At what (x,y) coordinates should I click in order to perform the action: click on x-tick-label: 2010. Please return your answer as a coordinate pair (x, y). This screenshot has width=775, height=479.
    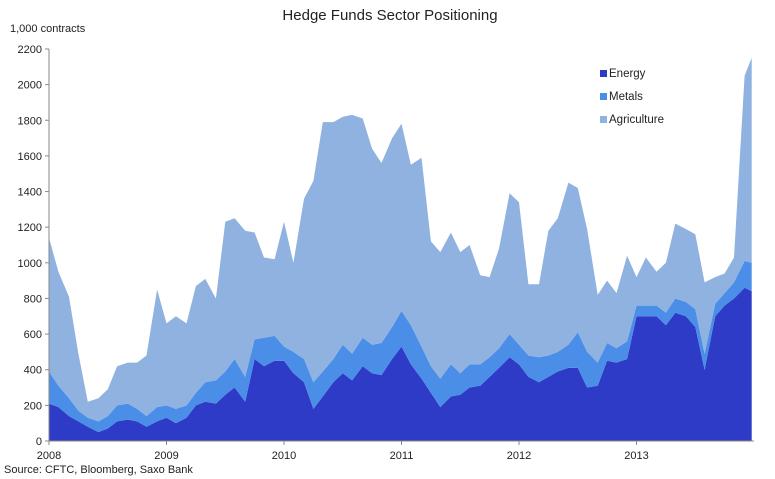
    Looking at the image, I should click on (284, 456).